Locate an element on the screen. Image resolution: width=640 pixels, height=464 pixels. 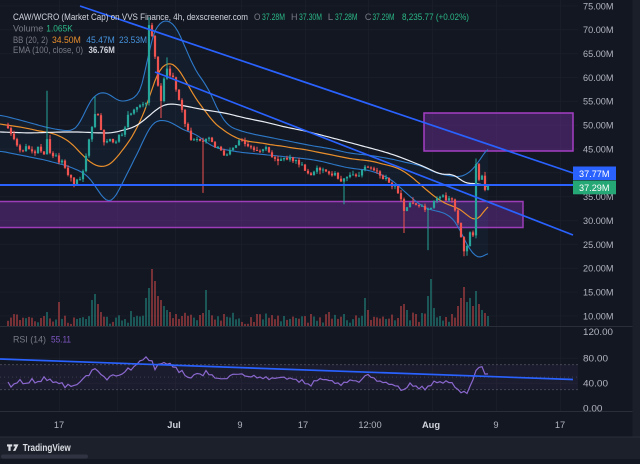
svg-text: 37.30M is located at coordinates (310, 17).